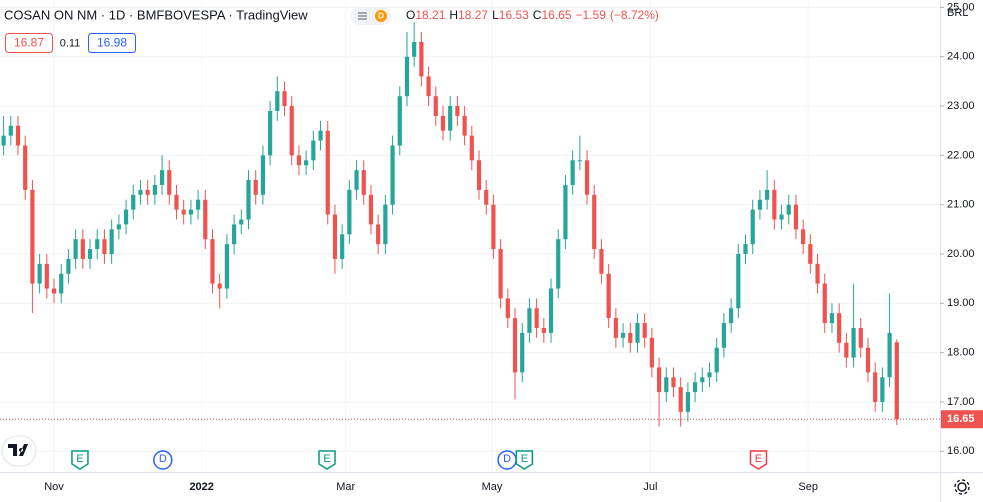  Describe the element at coordinates (381, 16) in the screenshot. I see `status-letter: D` at that location.